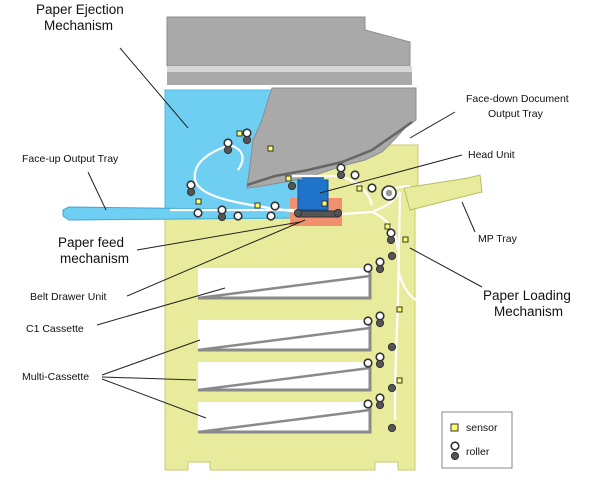 This screenshot has width=600, height=482. I want to click on mp-tray, so click(443, 192).